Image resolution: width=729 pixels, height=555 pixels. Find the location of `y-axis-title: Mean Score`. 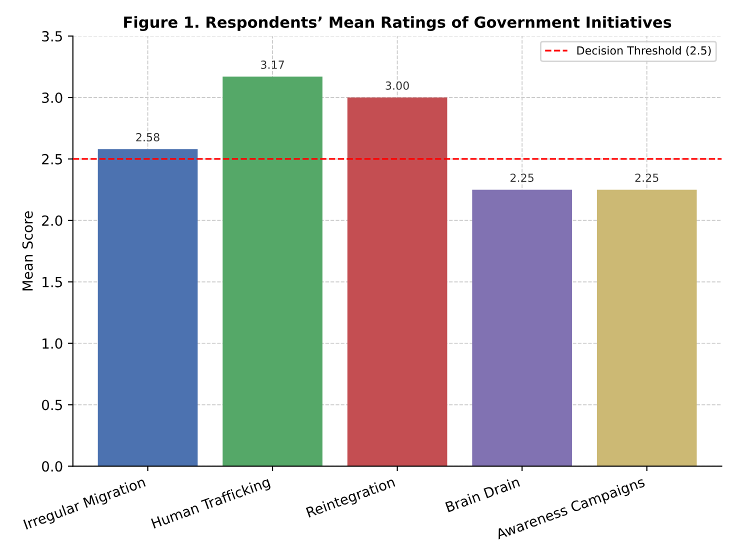

y-axis-title: Mean Score is located at coordinates (27, 250).